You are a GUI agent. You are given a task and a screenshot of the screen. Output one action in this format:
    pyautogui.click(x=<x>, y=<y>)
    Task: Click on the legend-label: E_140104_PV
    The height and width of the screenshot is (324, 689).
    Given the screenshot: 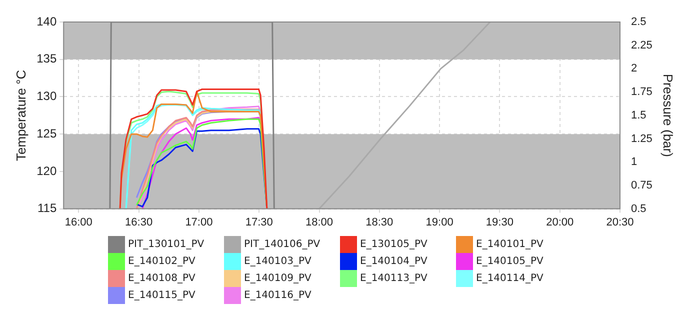 What is the action you would take?
    pyautogui.click(x=394, y=261)
    